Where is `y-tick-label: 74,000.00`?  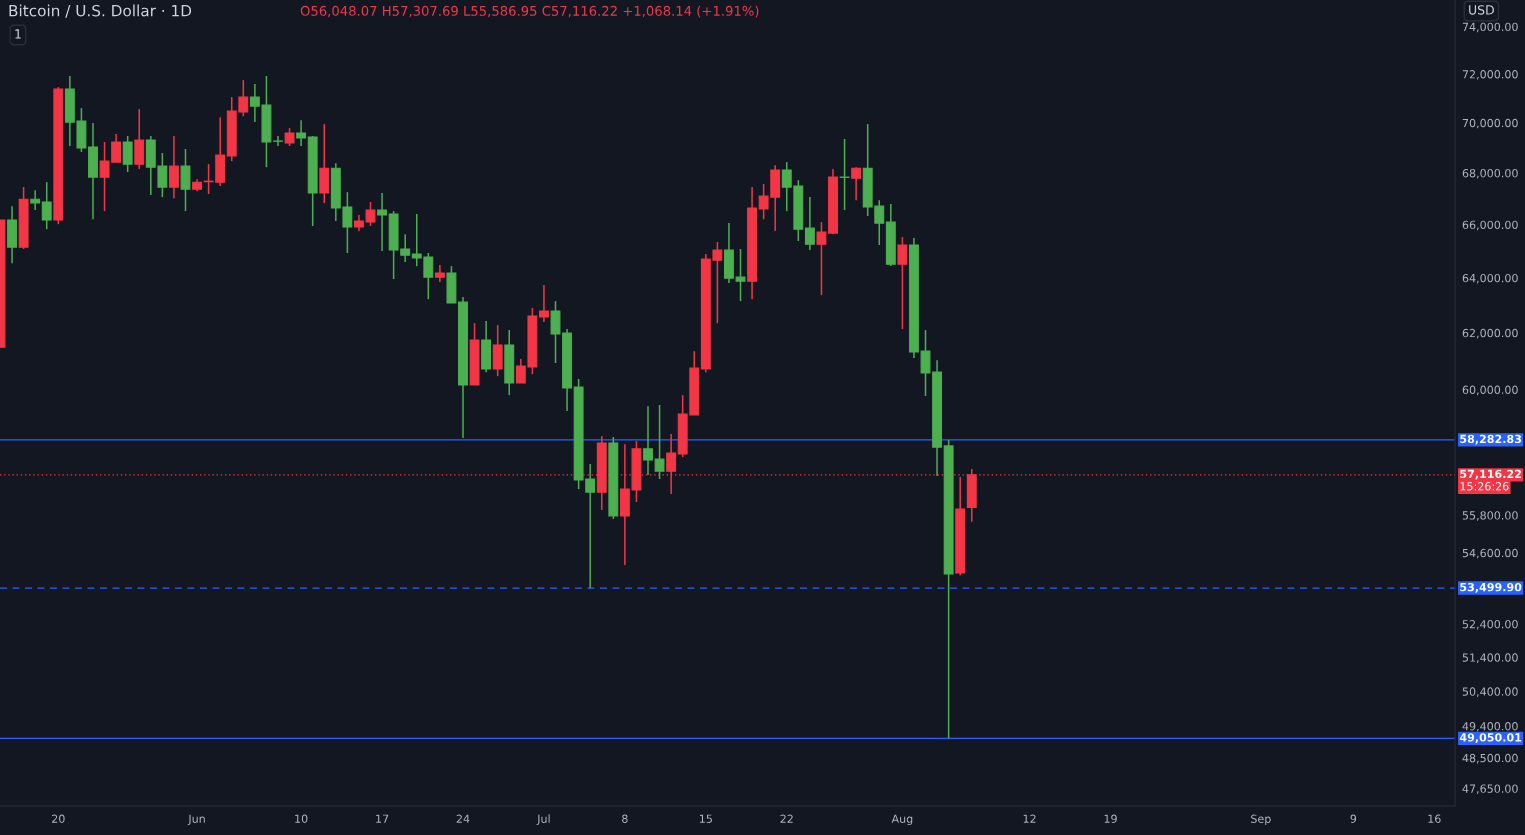 y-tick-label: 74,000.00 is located at coordinates (1490, 27).